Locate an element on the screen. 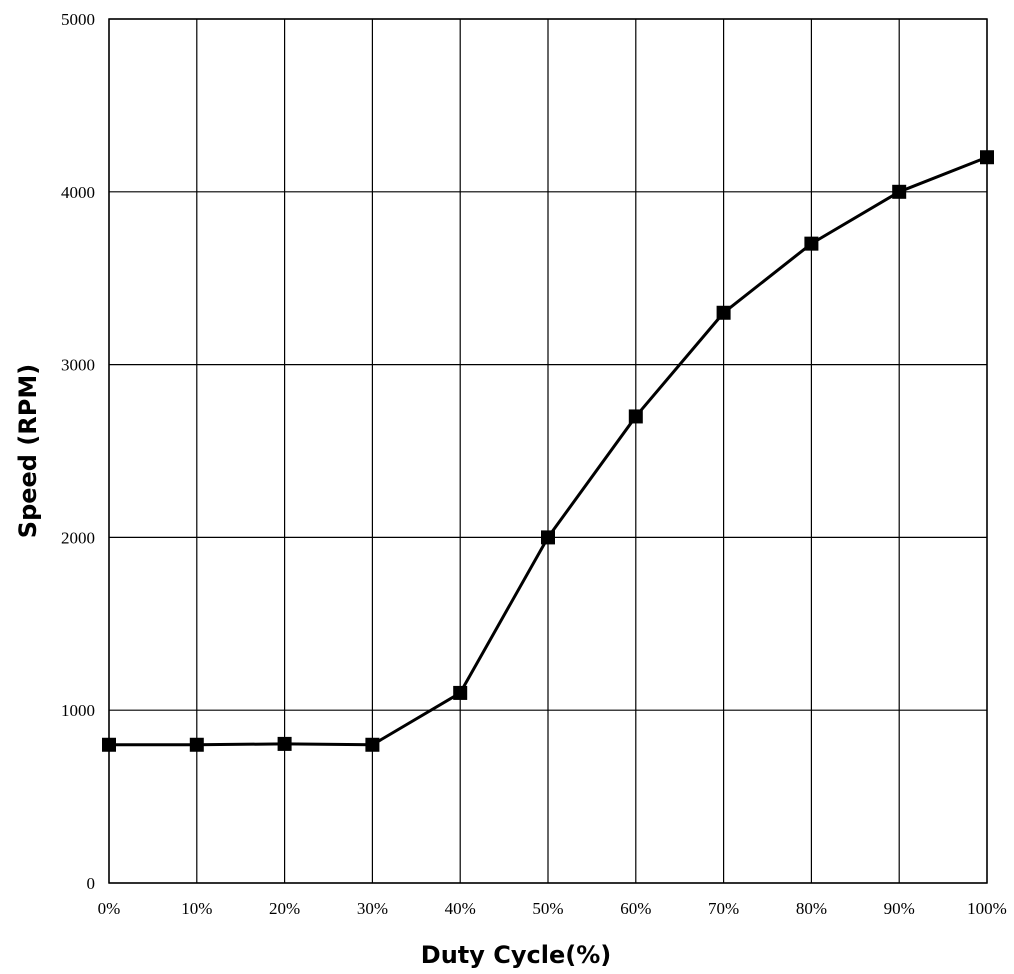 The width and height of the screenshot is (1014, 974). x-tick-label: 30% is located at coordinates (372, 908).